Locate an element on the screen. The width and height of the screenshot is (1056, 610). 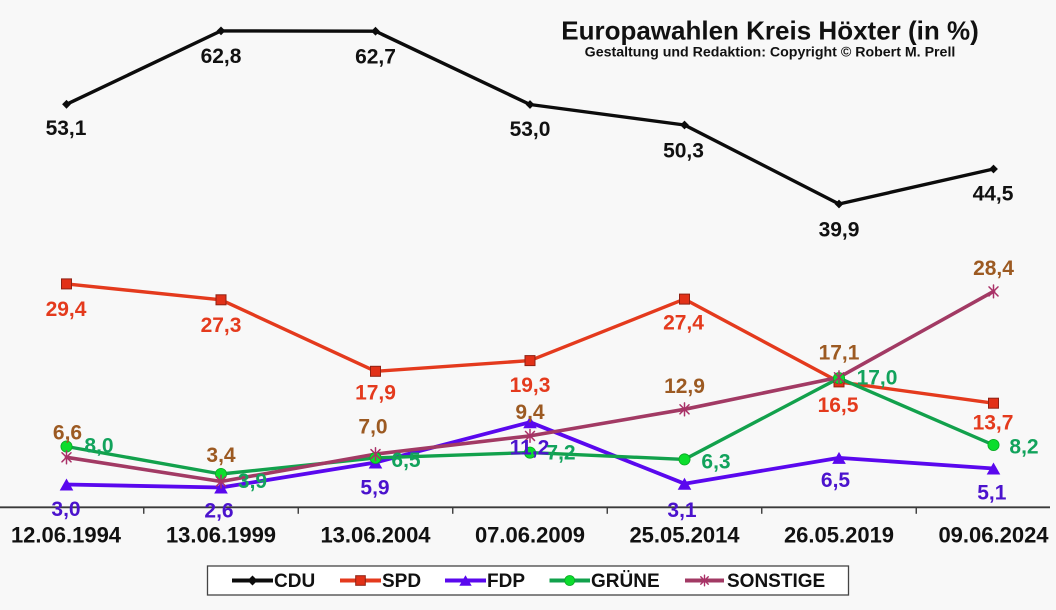
svg-text: CDU is located at coordinates (294, 581).